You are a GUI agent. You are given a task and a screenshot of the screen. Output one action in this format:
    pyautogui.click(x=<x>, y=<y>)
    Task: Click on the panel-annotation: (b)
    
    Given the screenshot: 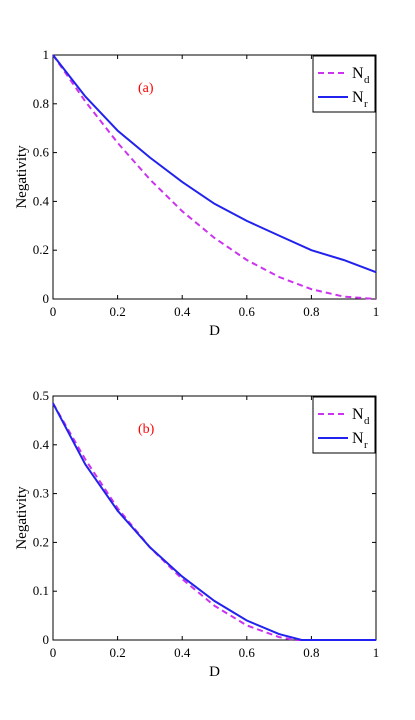 What is the action you would take?
    pyautogui.click(x=146, y=429)
    